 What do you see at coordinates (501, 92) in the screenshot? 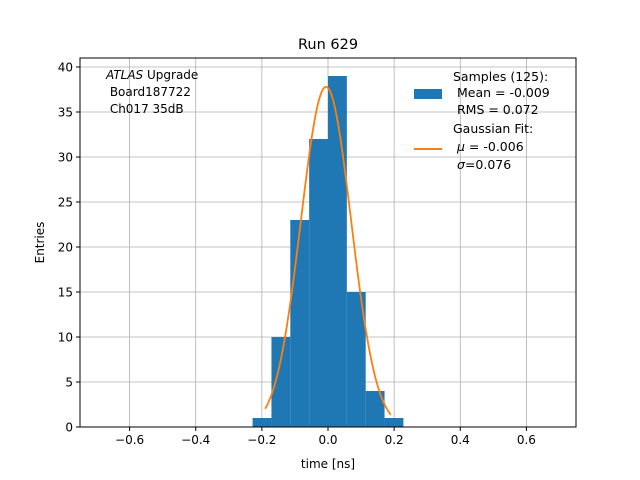
I see `legend-samples-mean: Mean = -0.009` at bounding box center [501, 92].